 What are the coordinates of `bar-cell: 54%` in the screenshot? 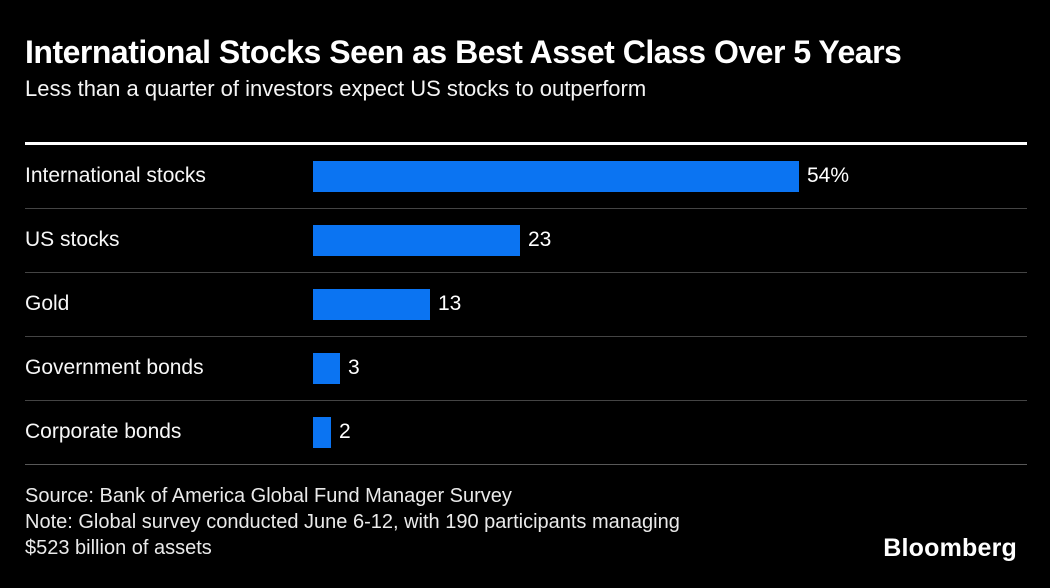 It's located at (670, 176).